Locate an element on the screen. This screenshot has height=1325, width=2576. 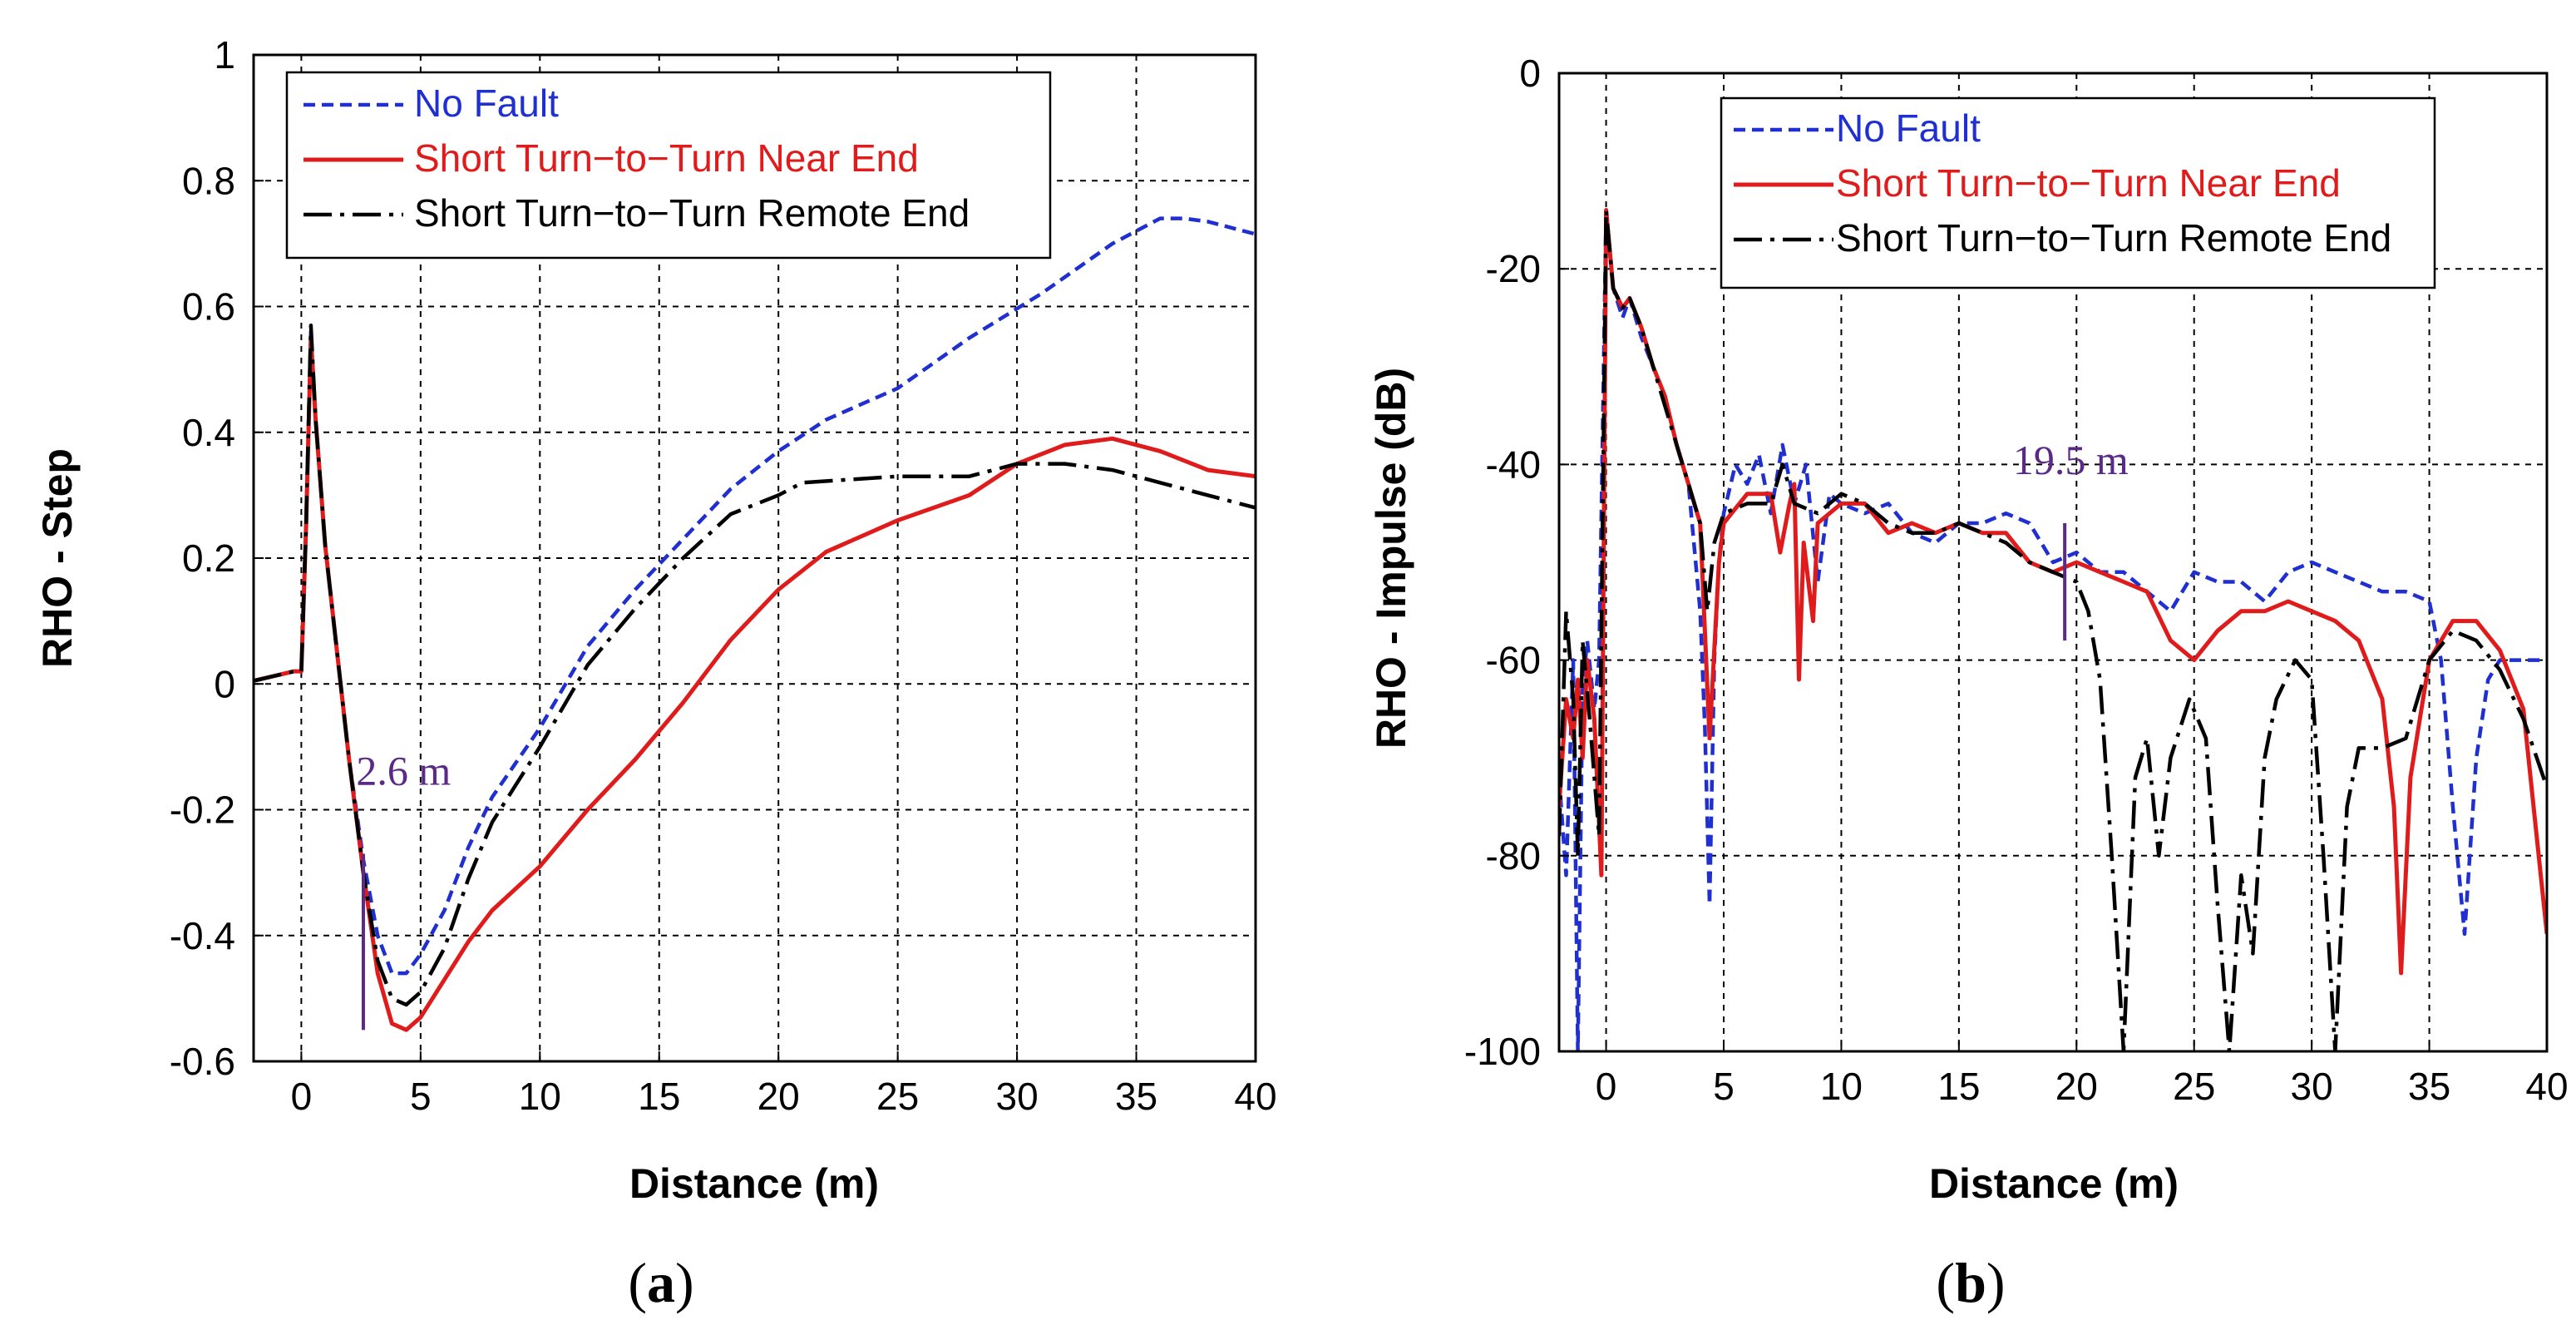
chart-b-y-ticks: -100 -80 -60 -40 -20 0 is located at coordinates (1516, 562).